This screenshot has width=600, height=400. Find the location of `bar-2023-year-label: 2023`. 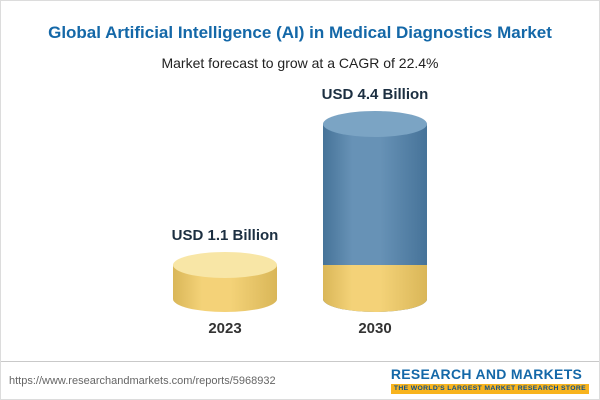

bar-2023-year-label: 2023 is located at coordinates (225, 328).